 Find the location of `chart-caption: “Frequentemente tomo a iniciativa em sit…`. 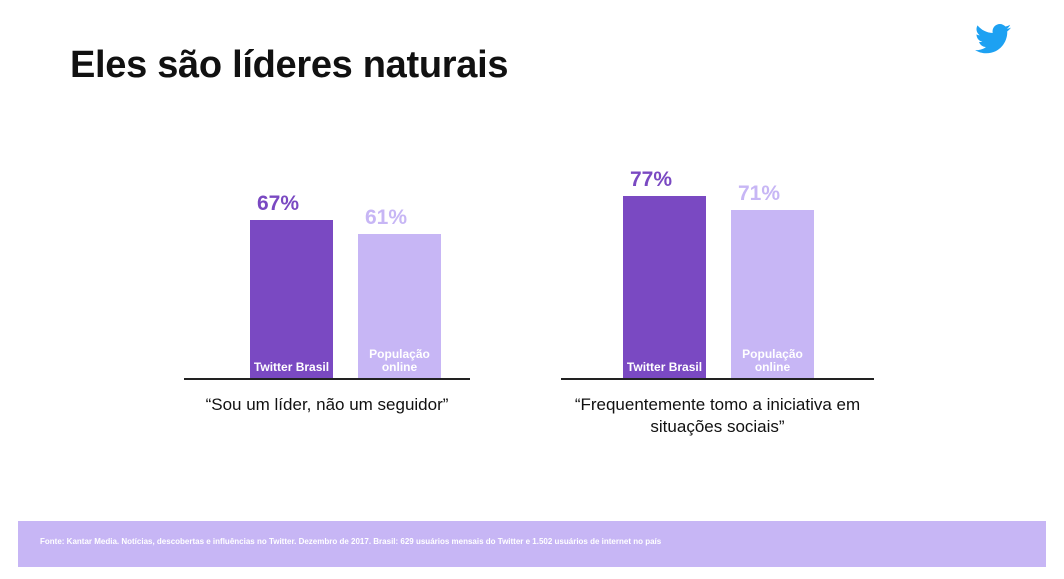

chart-caption: “Frequentemente tomo a iniciativa em sit… is located at coordinates (717, 415).